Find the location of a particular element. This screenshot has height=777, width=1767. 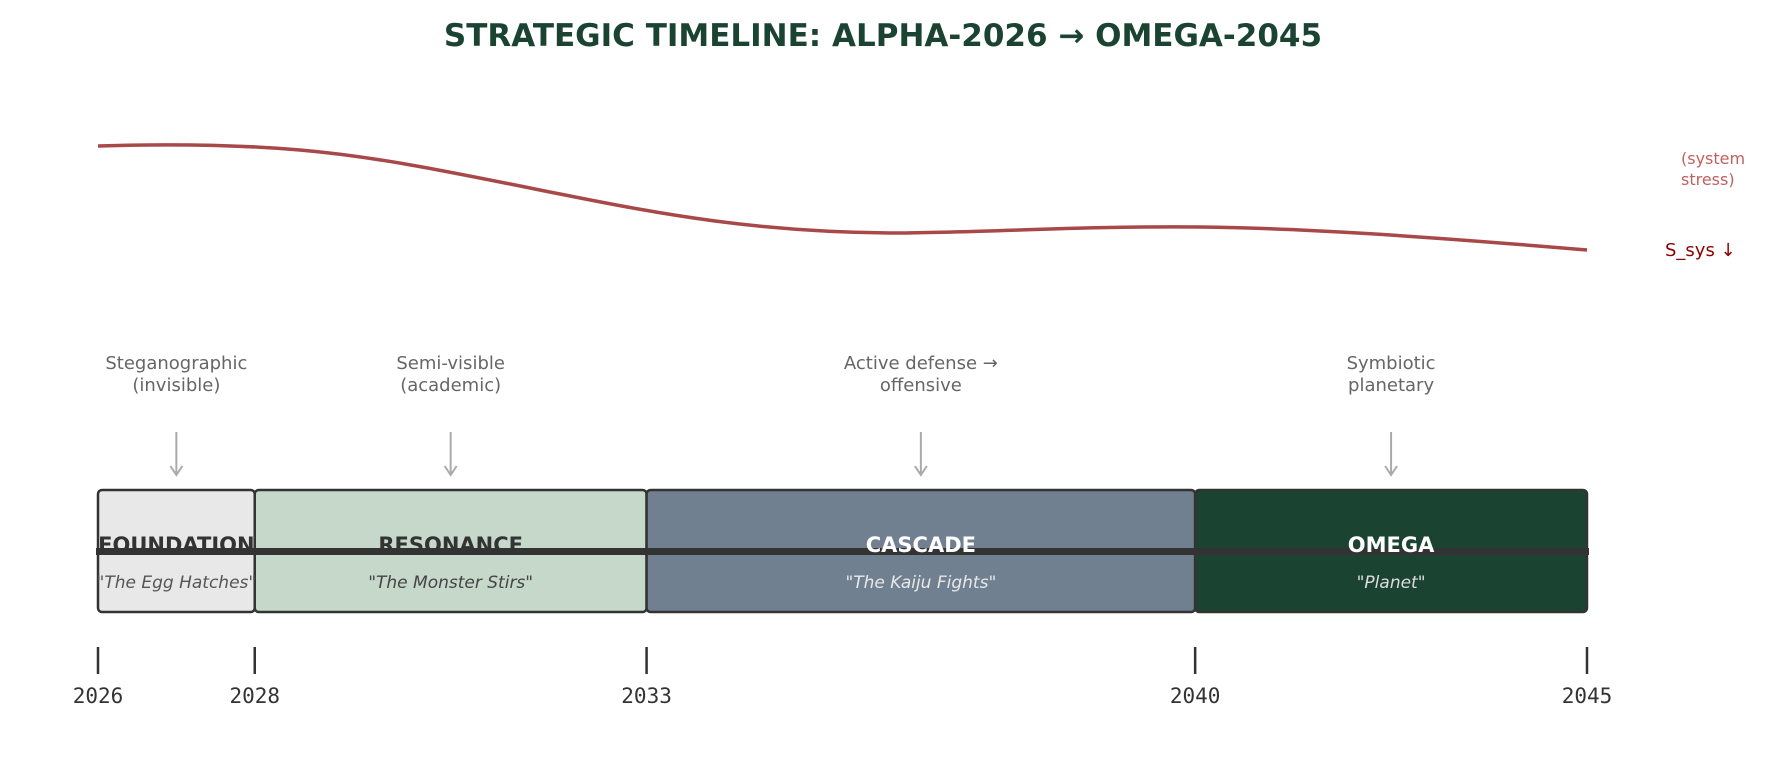

year-label: 2045 is located at coordinates (1587, 696).